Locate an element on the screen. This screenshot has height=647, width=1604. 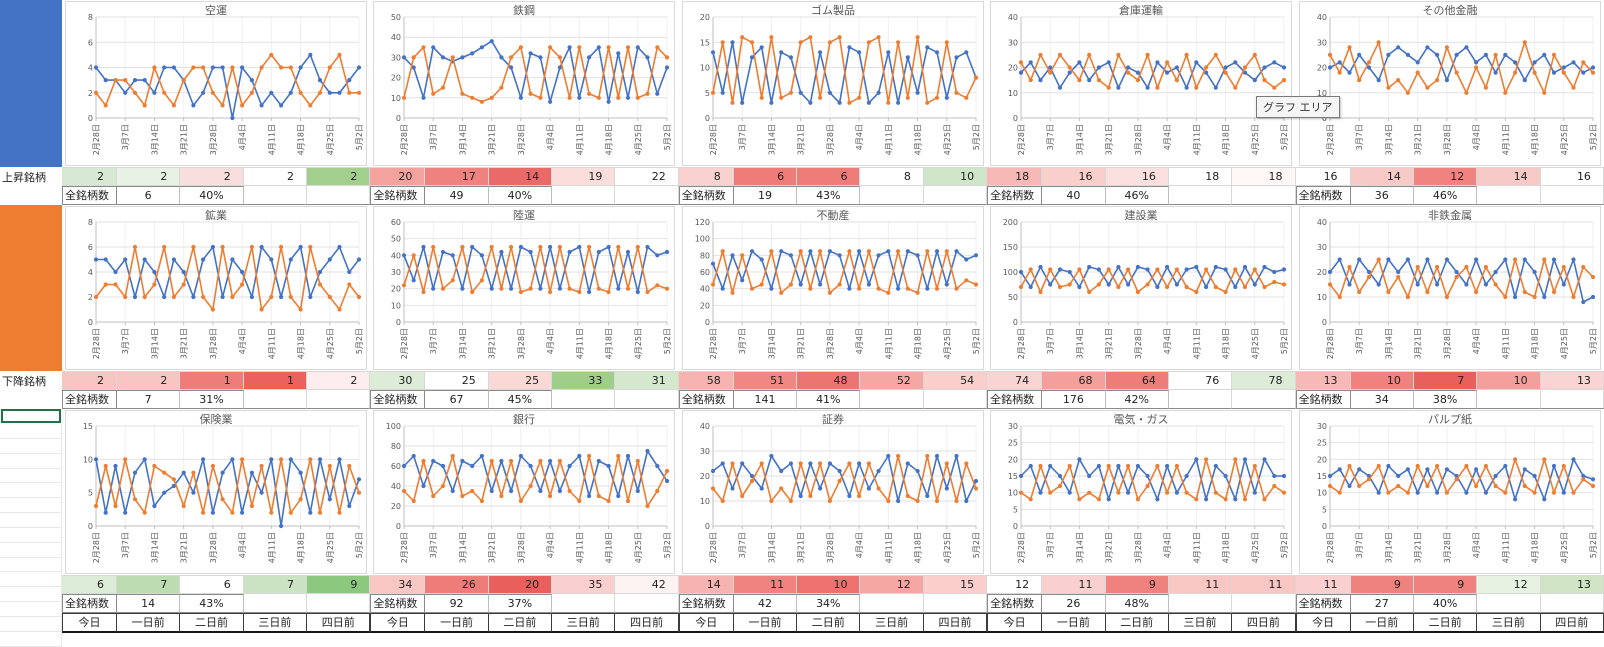
total-percent-cell: 34% is located at coordinates (829, 603).